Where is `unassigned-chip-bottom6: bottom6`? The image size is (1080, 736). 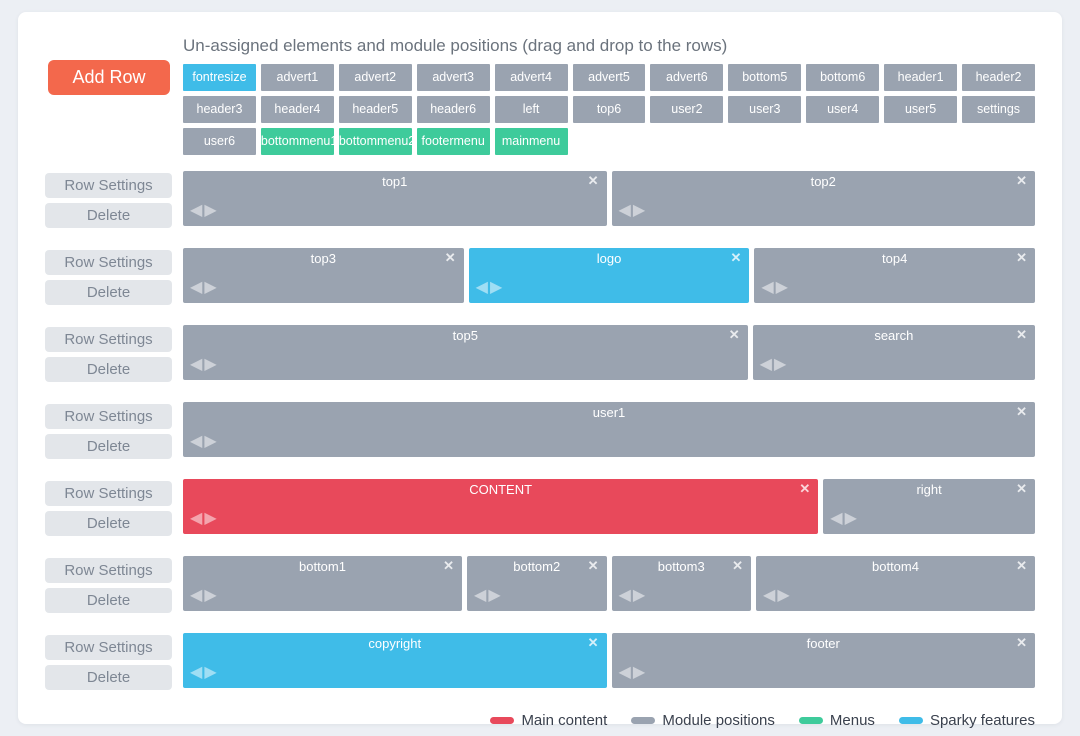
unassigned-chip-bottom6: bottom6 is located at coordinates (843, 77).